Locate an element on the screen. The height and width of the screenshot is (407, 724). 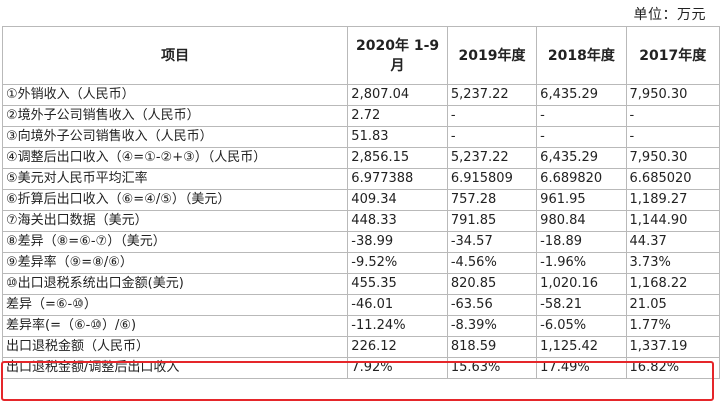
table-row: 出口退税金额（人民币） 226.12 818.59 1,125.42 1,337.19 is located at coordinates (361, 347).